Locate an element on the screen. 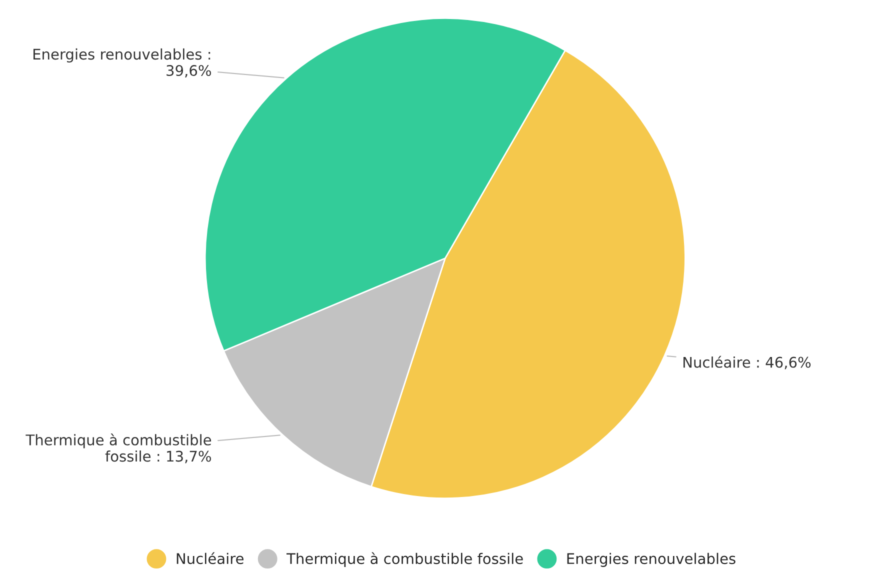  data-label: Thermique à combustible fossile : 13,7% is located at coordinates (119, 449).